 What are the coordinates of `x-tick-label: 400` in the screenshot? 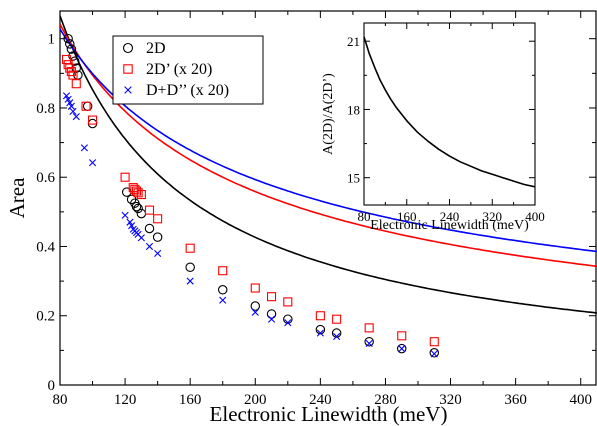 It's located at (580, 400).